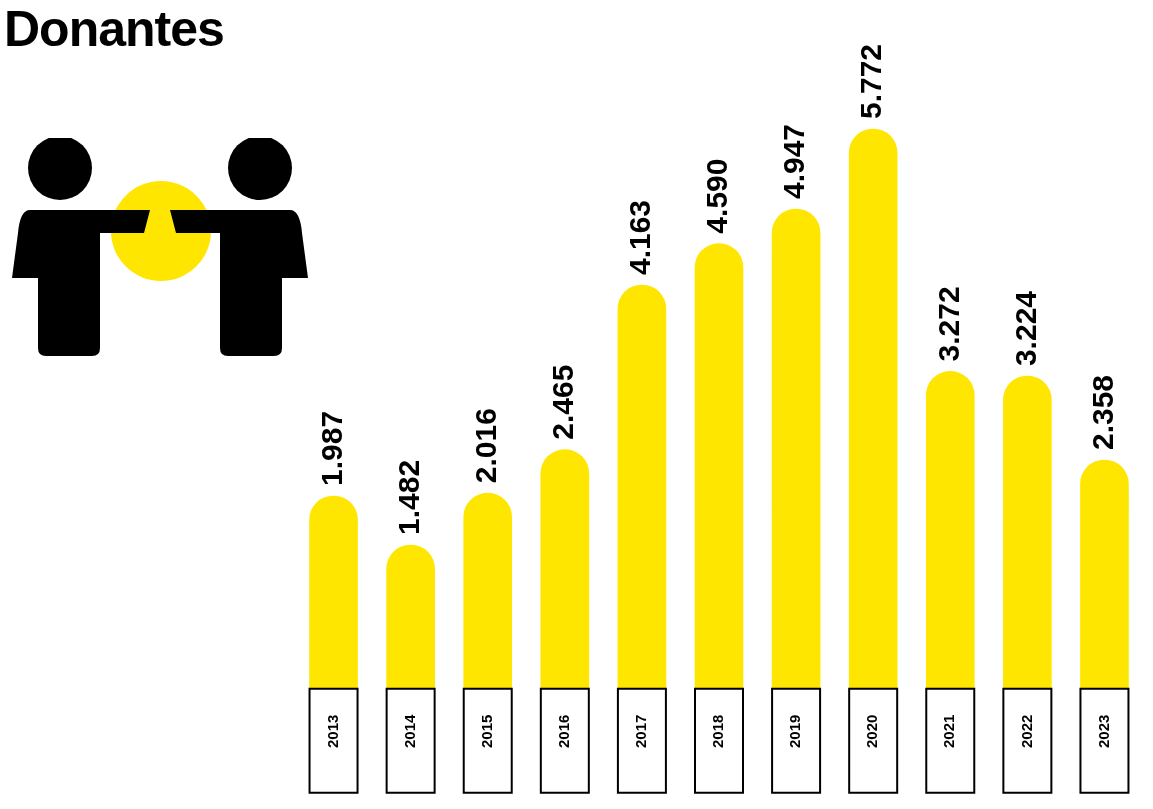 This screenshot has width=1153, height=809. I want to click on x-tick-label: 2023, so click(1103, 731).